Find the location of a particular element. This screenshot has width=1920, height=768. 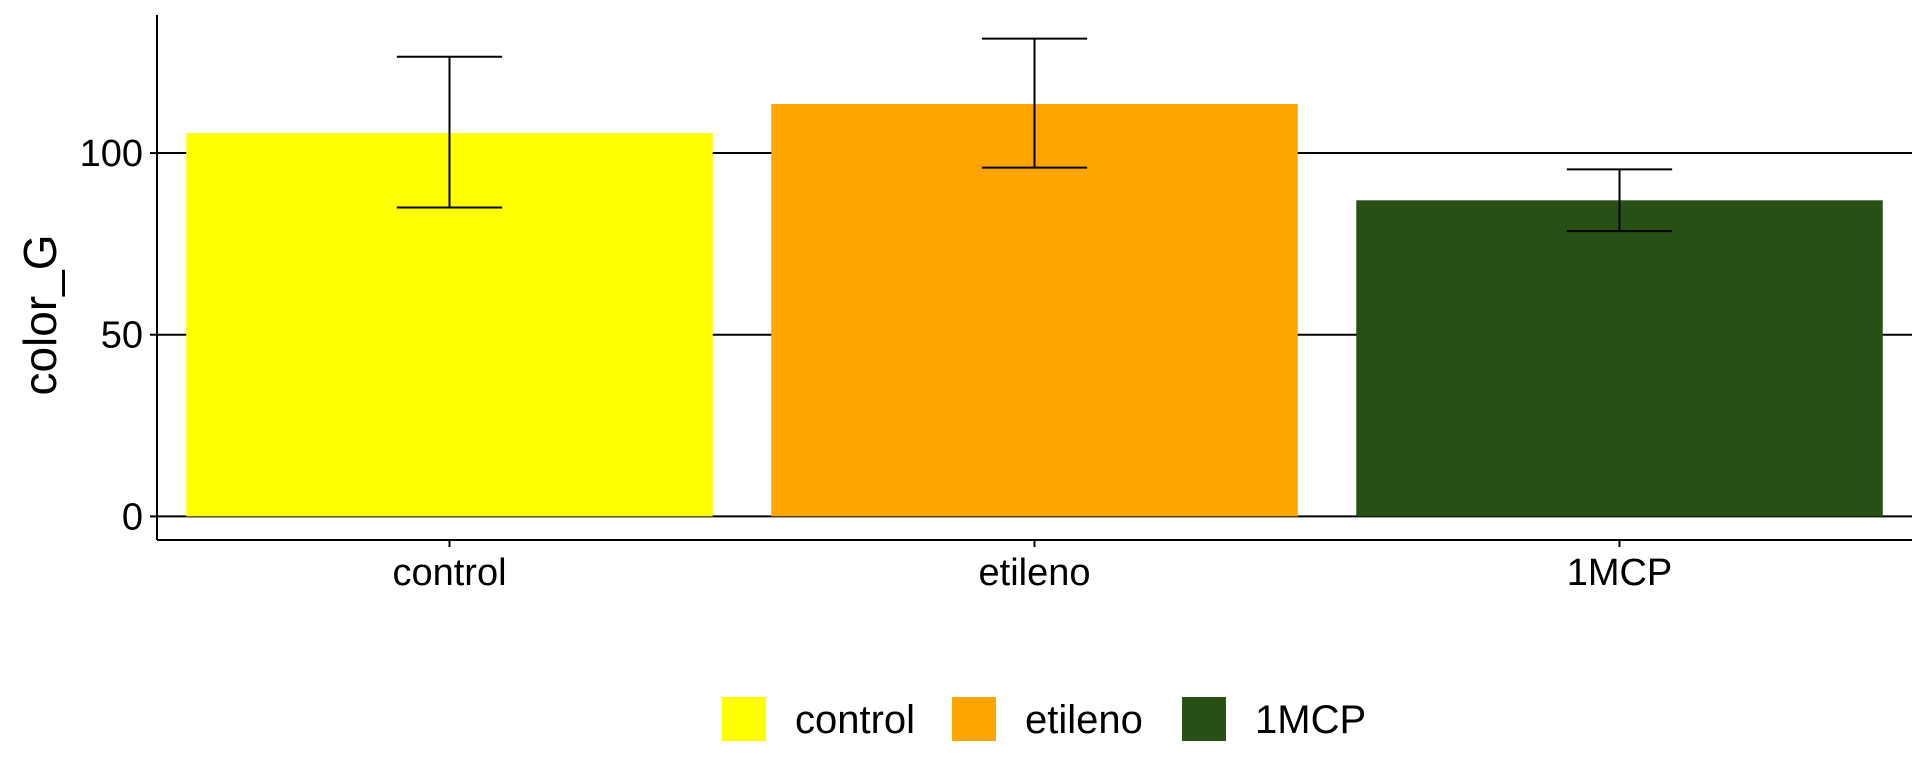

x-tick-label-2: 1MCP is located at coordinates (1620, 573).